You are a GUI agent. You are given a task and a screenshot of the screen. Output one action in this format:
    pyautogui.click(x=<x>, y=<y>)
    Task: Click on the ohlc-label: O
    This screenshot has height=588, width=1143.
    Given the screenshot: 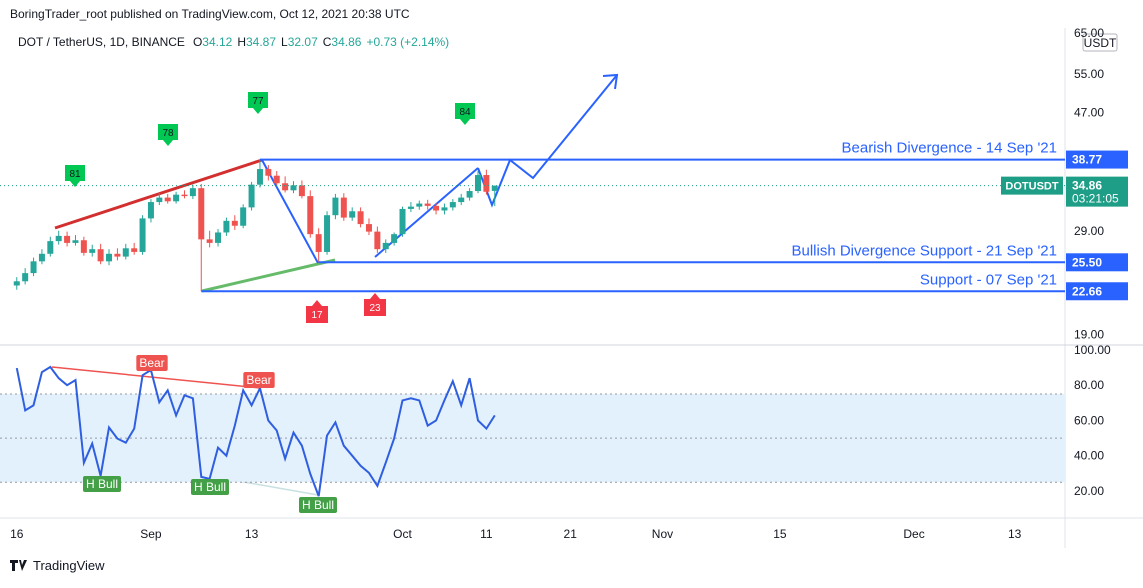 What is the action you would take?
    pyautogui.click(x=197, y=42)
    